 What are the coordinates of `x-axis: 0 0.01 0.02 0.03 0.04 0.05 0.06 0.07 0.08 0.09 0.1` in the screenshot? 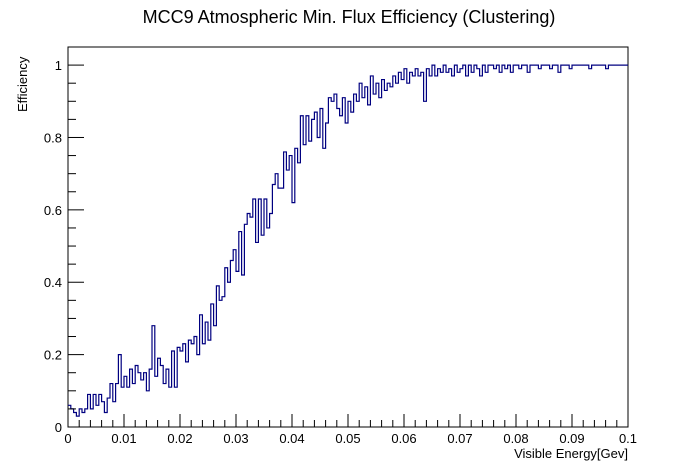 It's located at (350, 430).